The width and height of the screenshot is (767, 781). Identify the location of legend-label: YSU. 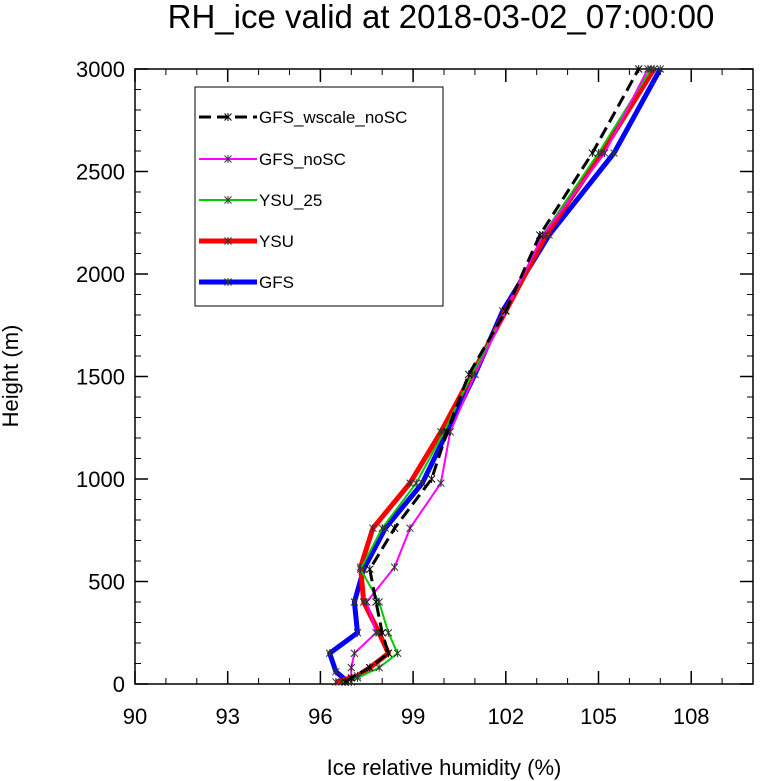
(276, 241).